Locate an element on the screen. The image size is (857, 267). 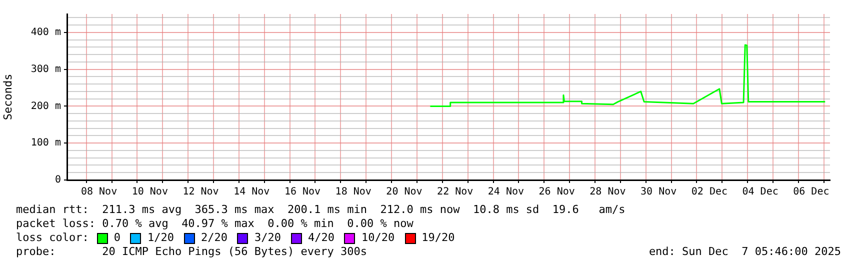
x-tick-label: 10 Nov is located at coordinates (150, 192).